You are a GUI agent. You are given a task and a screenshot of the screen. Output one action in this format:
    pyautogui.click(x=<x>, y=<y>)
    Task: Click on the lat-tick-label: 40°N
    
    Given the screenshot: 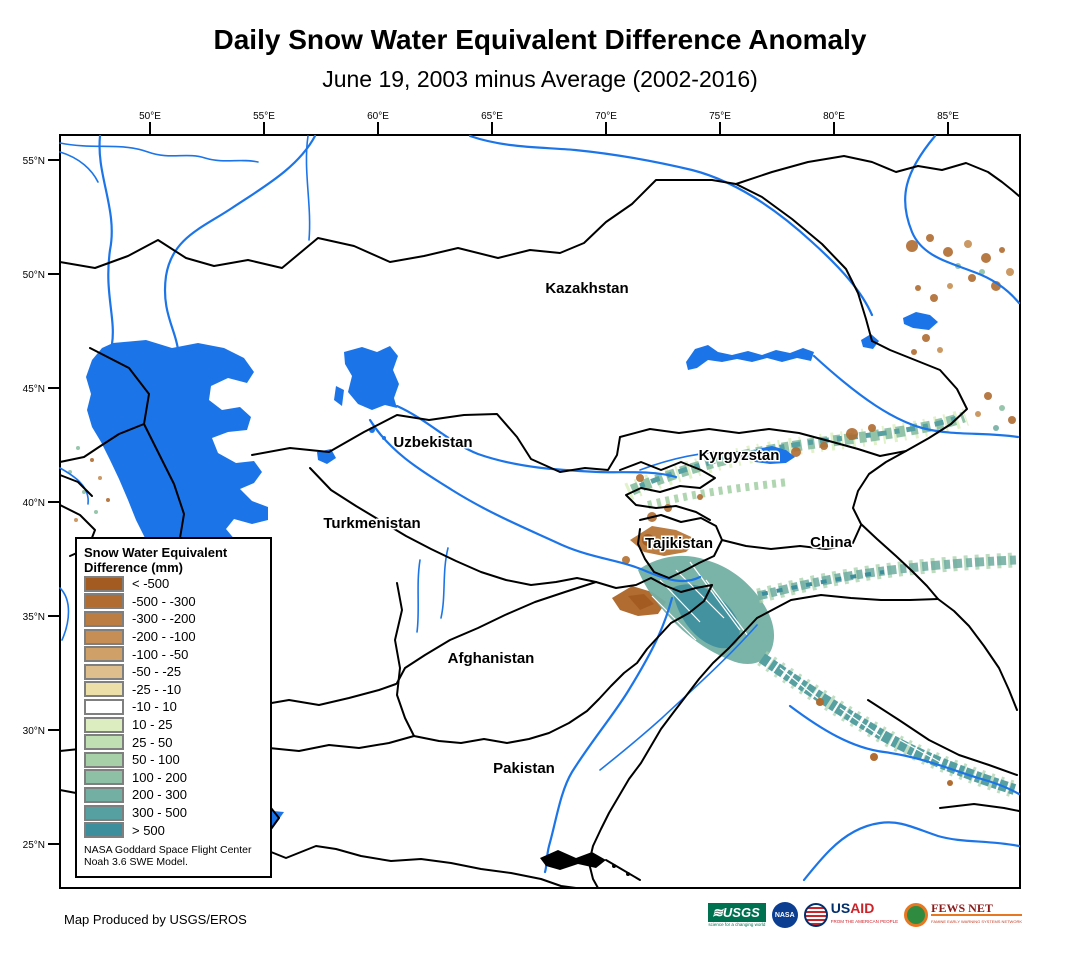 What is the action you would take?
    pyautogui.click(x=34, y=503)
    